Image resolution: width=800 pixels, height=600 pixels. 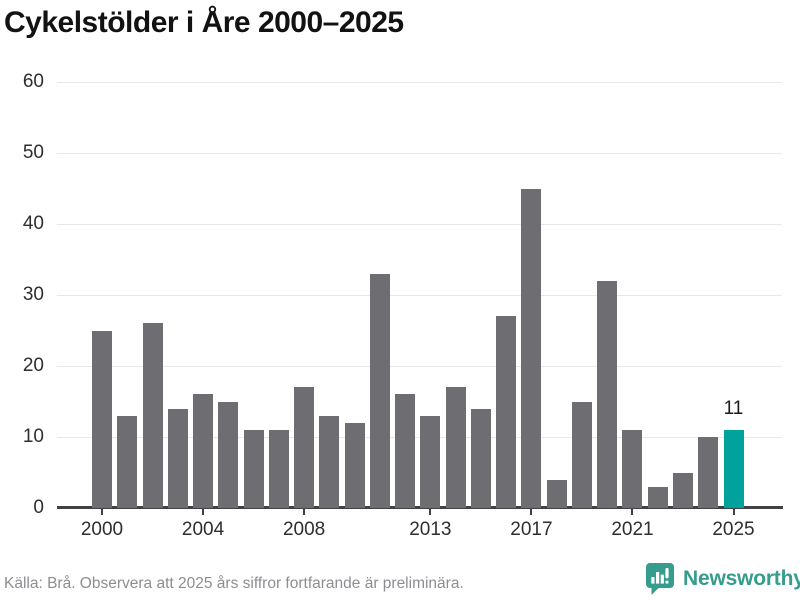 What do you see at coordinates (480, 458) in the screenshot?
I see `bar-2015` at bounding box center [480, 458].